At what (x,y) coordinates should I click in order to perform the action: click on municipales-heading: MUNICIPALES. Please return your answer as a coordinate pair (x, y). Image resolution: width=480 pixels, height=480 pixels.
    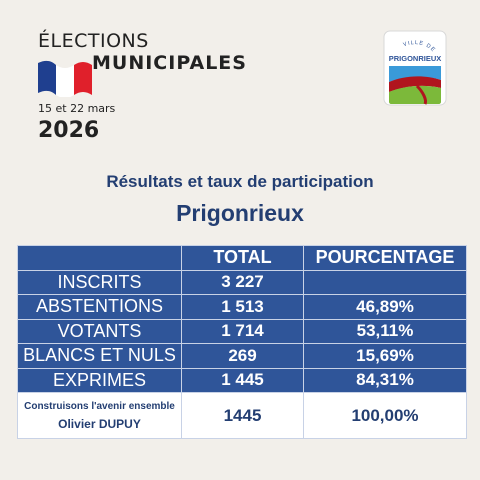
    Looking at the image, I should click on (169, 63).